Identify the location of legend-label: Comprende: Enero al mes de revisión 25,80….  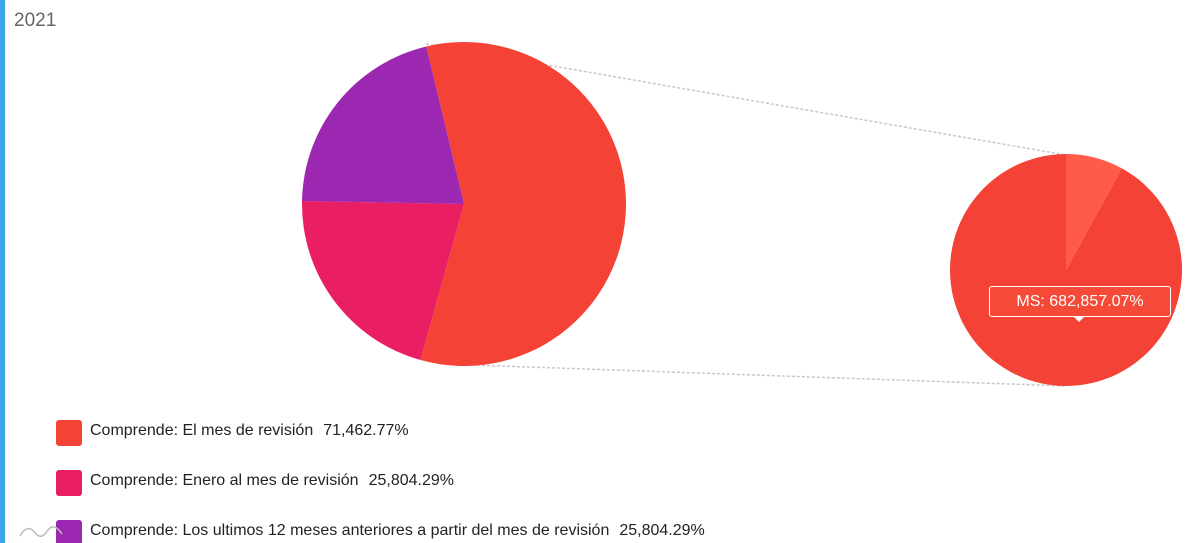
(272, 480).